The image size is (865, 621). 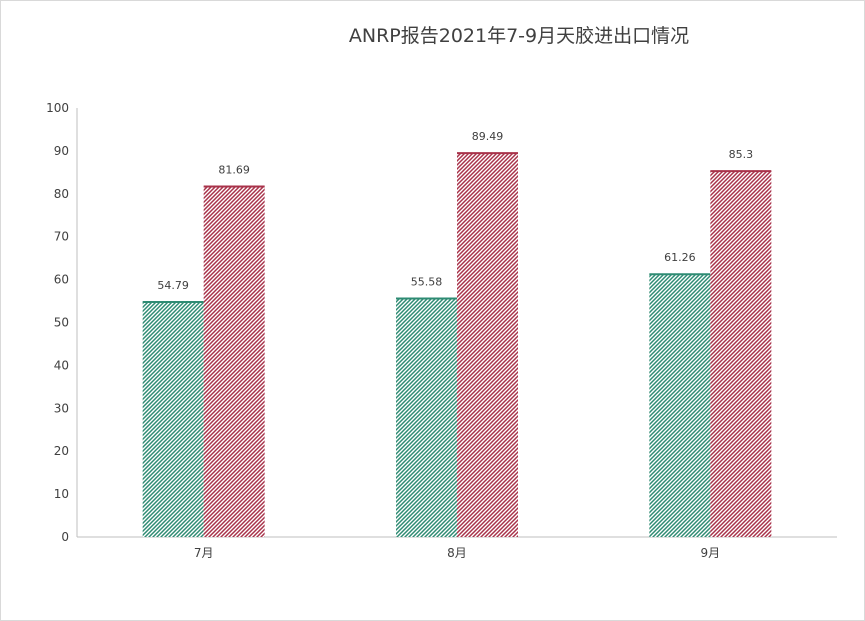 What do you see at coordinates (741, 154) in the screenshot?
I see `data-label: 85.3` at bounding box center [741, 154].